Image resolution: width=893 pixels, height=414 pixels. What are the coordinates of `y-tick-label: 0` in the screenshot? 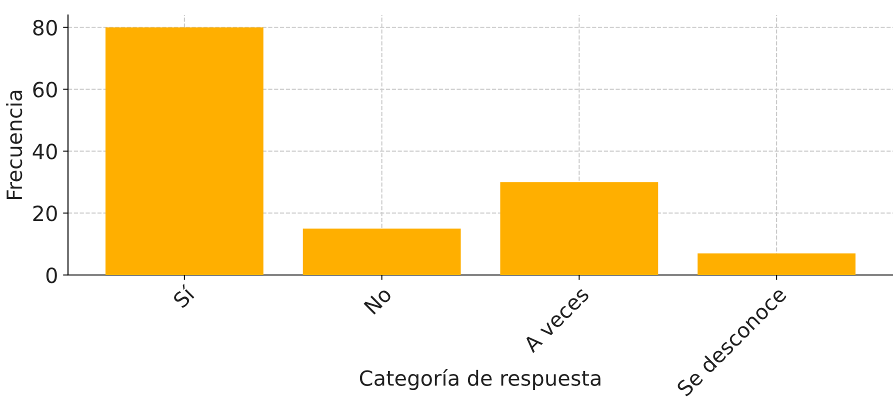 It's located at (51, 275).